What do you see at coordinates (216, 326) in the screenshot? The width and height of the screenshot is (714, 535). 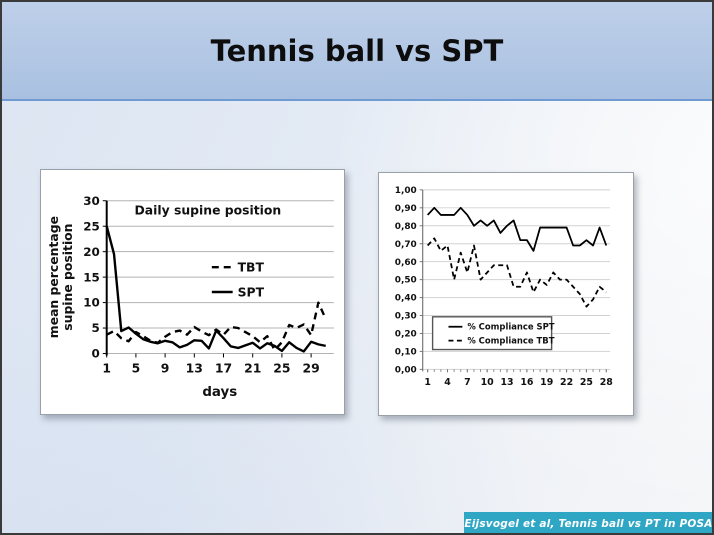 I see `series-line-TBT` at bounding box center [216, 326].